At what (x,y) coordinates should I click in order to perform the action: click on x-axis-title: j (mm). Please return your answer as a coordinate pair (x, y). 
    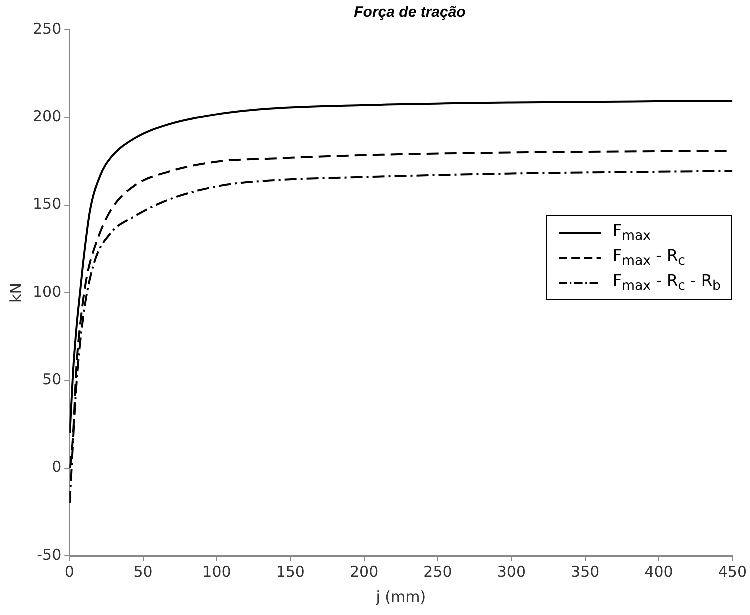
    Looking at the image, I should click on (400, 597).